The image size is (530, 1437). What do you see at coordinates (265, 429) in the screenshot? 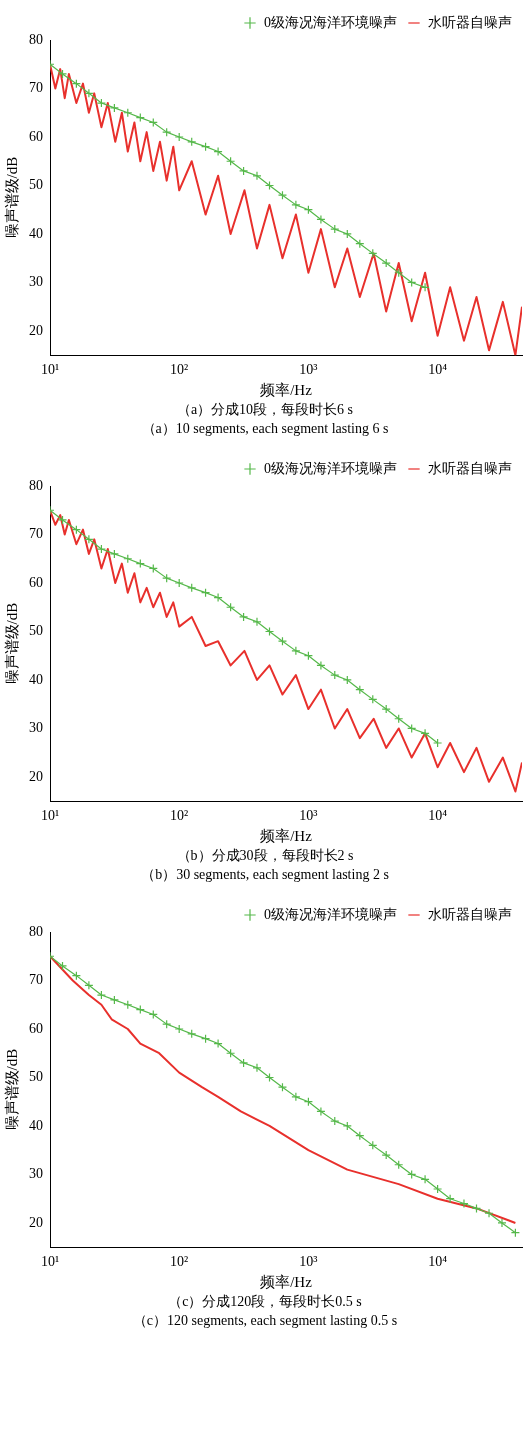
I see `text: （a）10 segments, each segment lasting 6 s` at bounding box center [265, 429].